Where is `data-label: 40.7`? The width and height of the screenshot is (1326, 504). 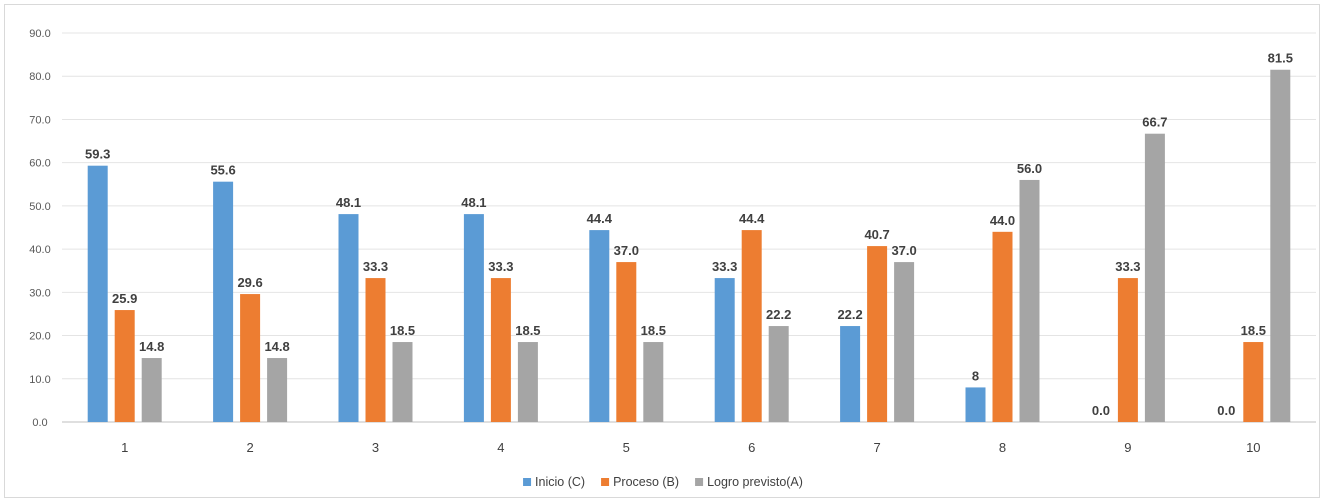 data-label: 40.7 is located at coordinates (876, 234).